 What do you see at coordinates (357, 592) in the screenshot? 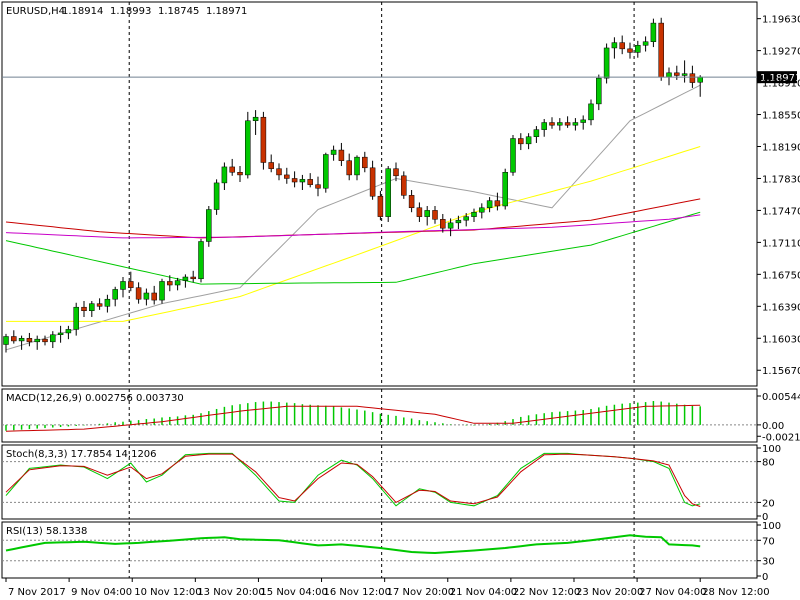
I see `x-tick-label: 16 Nov 12:00` at bounding box center [357, 592].